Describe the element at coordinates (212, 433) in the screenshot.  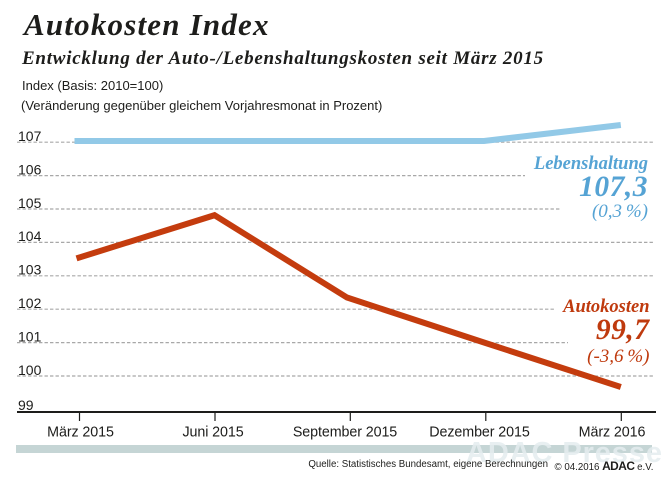
I see `svg-text: Juni 2015` at that location.